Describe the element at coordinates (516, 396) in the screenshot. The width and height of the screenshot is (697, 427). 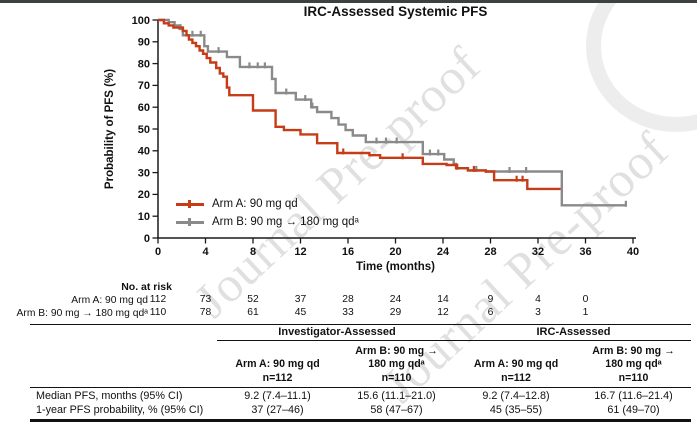
I see `stat-value: 9.2 (7.4–12.8)` at that location.